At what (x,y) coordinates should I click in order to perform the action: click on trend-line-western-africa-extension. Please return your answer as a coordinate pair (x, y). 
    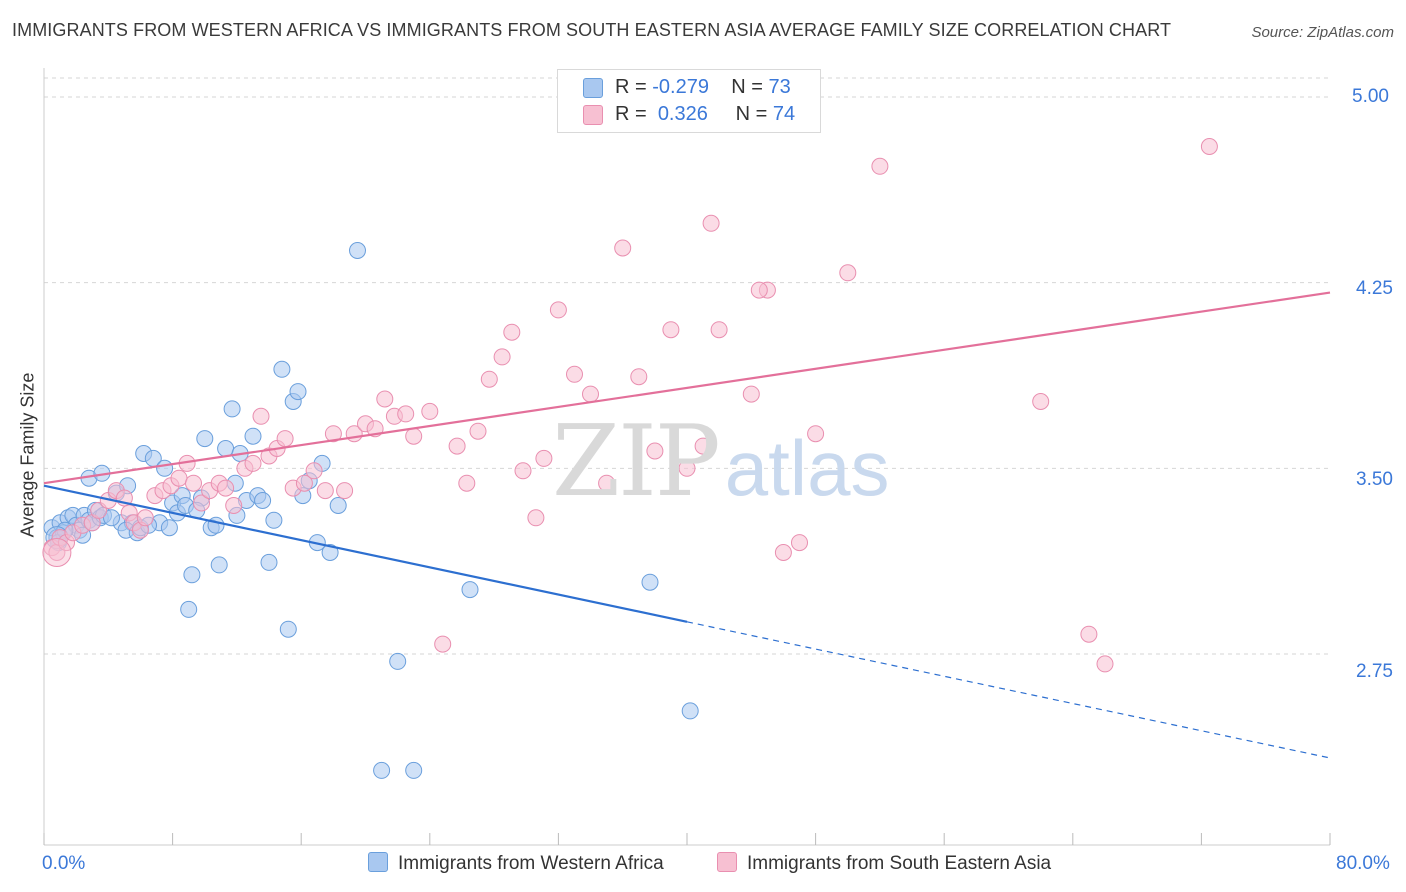
    Looking at the image, I should click on (1008, 690).